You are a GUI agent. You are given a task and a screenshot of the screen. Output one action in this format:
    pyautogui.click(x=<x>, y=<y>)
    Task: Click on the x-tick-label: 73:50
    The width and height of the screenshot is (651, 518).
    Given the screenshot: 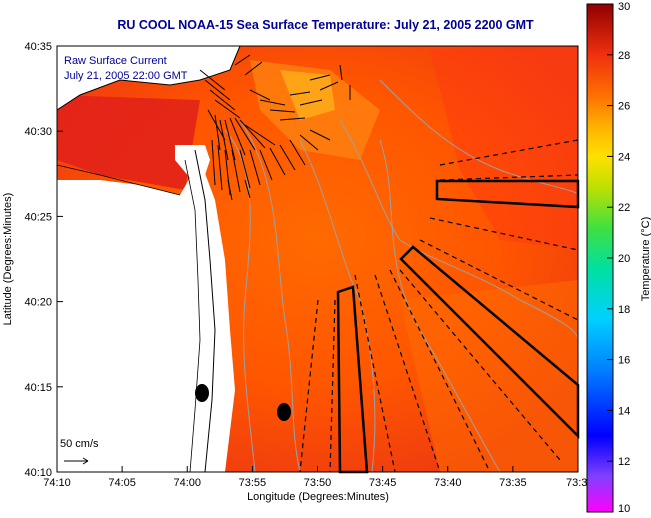 What is the action you would take?
    pyautogui.click(x=318, y=483)
    